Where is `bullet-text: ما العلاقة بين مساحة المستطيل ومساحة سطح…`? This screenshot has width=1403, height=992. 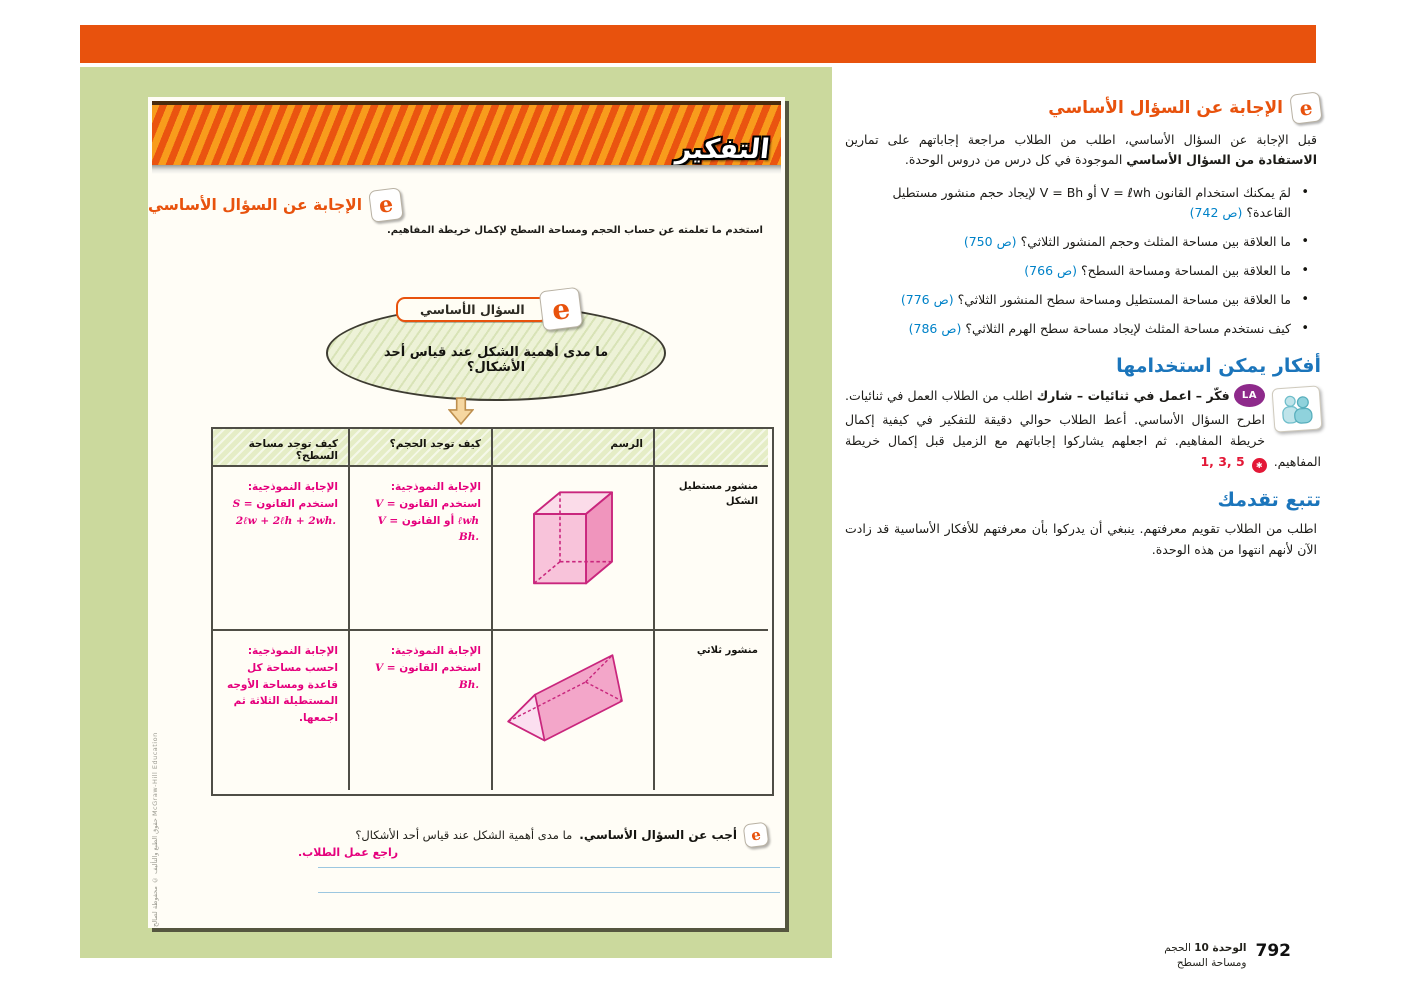 bullet-text: ما العلاقة بين مساحة المستطيل ومساحة سطح… is located at coordinates (1124, 299).